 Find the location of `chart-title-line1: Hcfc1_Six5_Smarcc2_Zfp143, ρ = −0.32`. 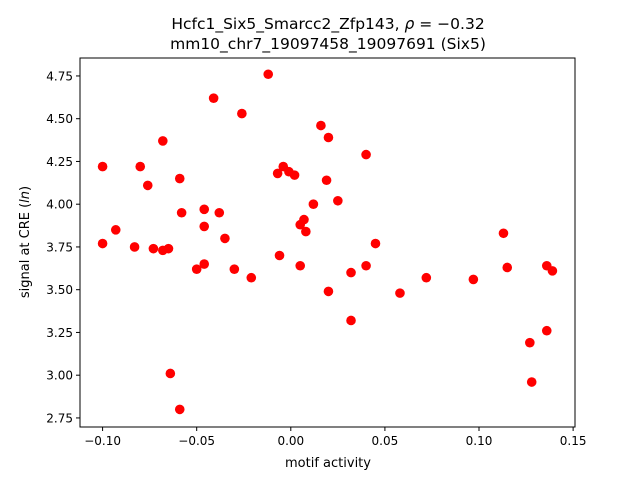

chart-title-line1: Hcfc1_Six5_Smarcc2_Zfp143, ρ = −0.32 is located at coordinates (327, 24).